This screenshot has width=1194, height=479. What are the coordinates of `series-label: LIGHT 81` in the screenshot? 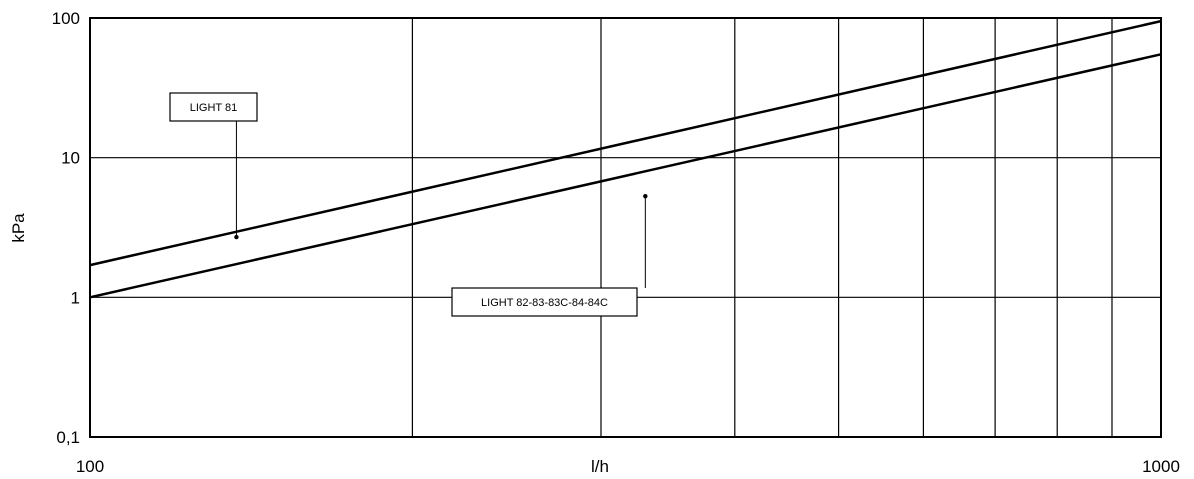 It's located at (214, 108).